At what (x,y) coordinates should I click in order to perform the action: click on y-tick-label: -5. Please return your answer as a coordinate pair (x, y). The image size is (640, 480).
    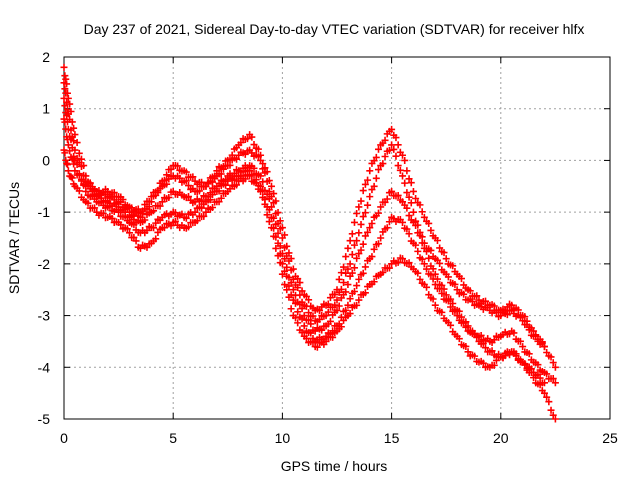
    Looking at the image, I should click on (44, 419).